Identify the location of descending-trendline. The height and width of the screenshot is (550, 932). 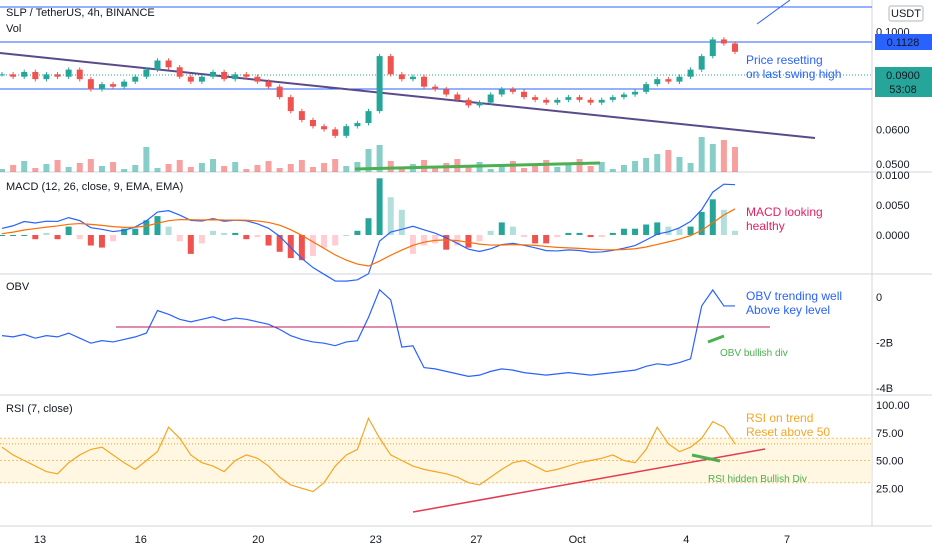
(408, 95).